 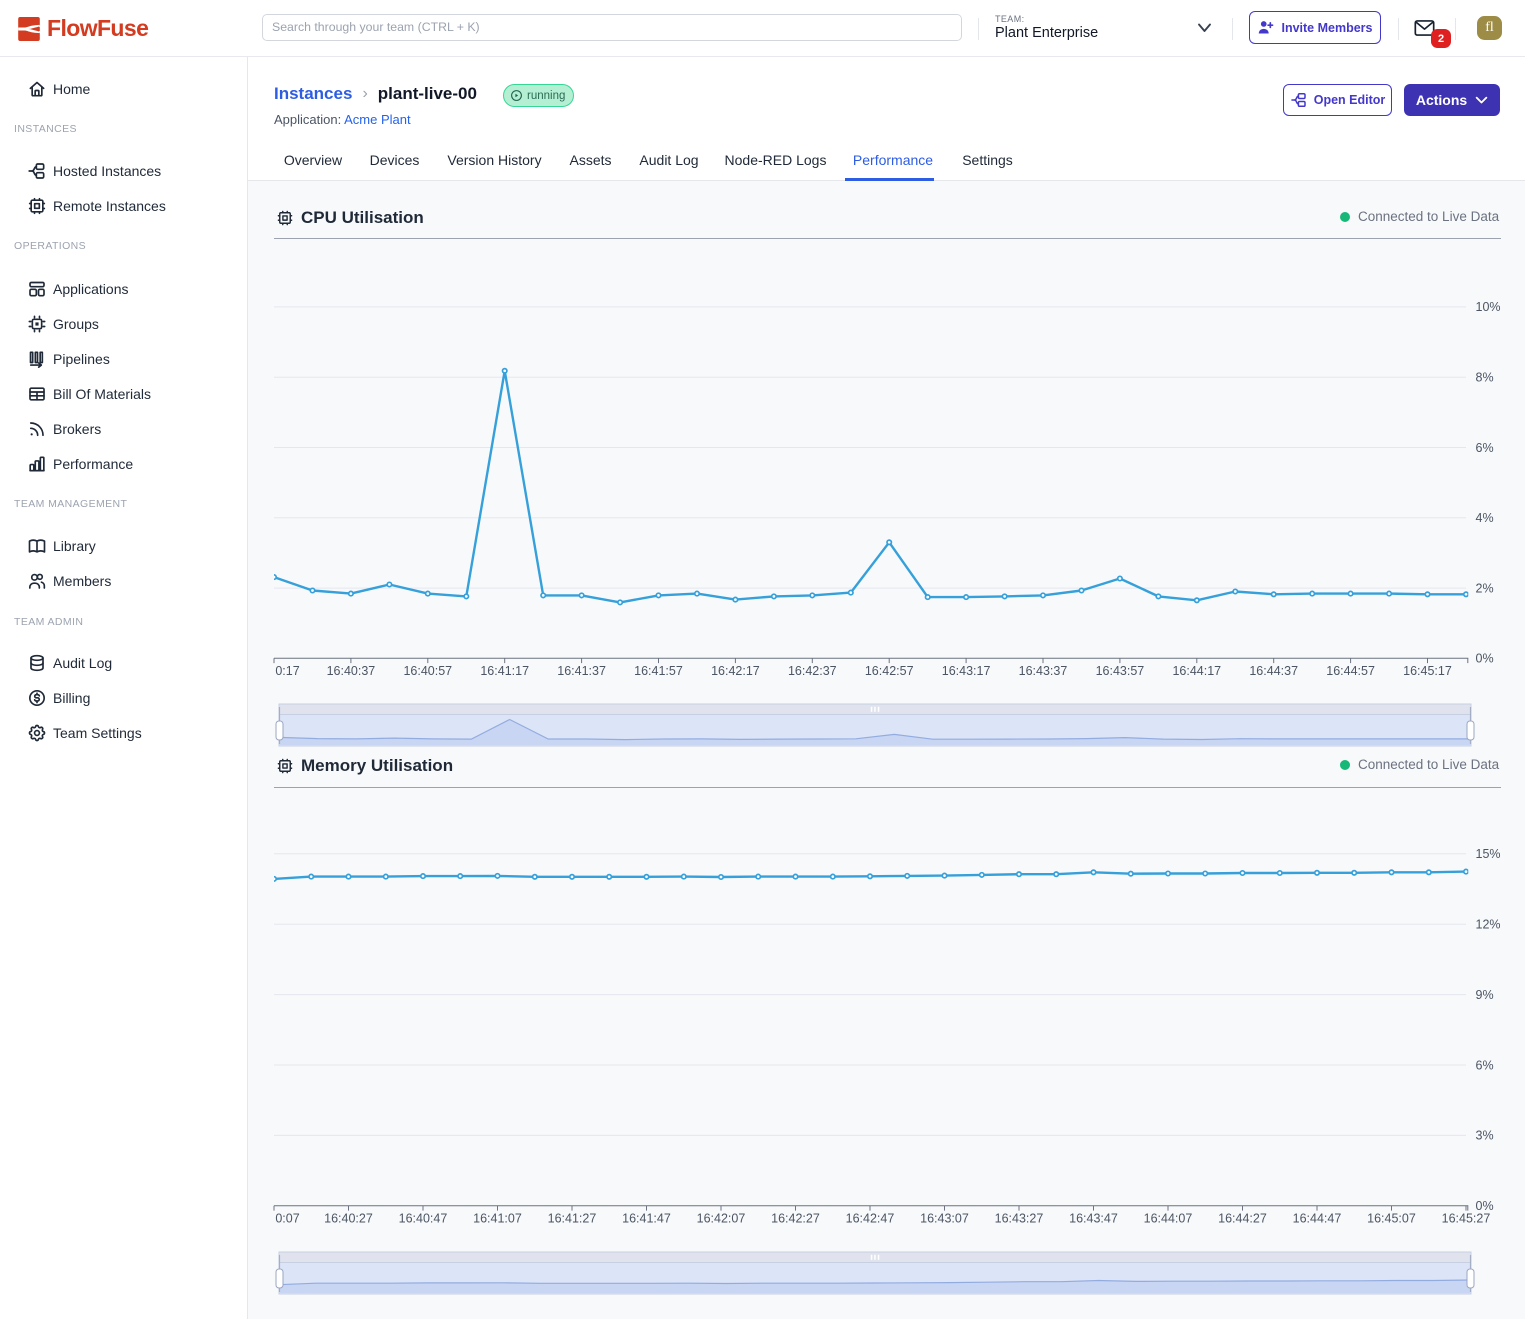 I want to click on svg-text: 16:44:17, so click(x=1196, y=671).